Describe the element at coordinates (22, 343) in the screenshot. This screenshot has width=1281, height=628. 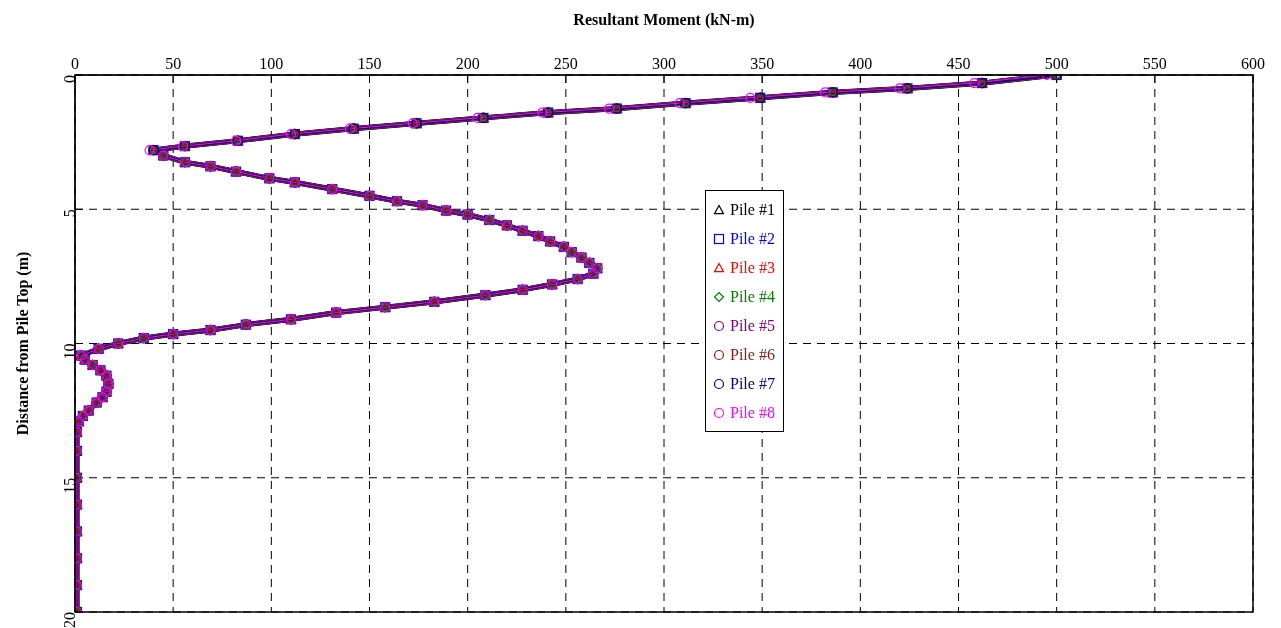
I see `y-axis-title: Distance from Pile Top (m)` at that location.